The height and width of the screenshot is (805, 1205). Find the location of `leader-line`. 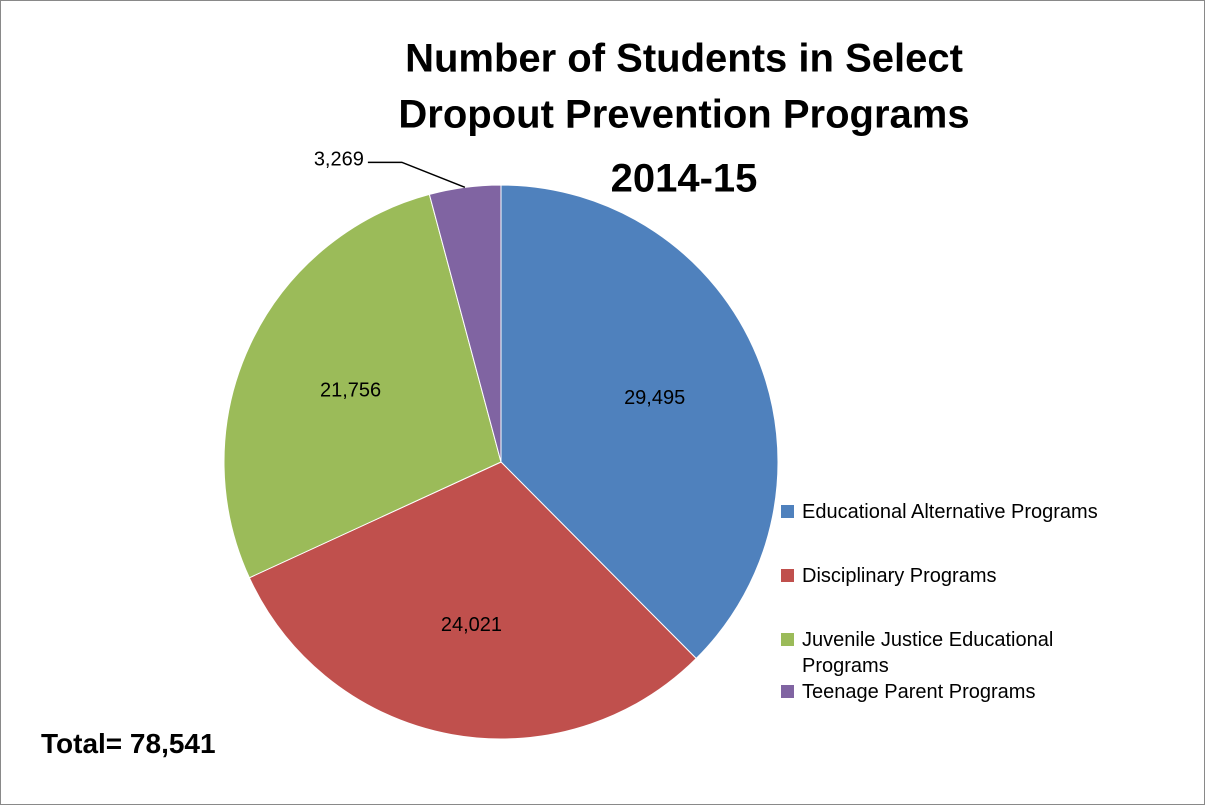

leader-line is located at coordinates (416, 175).